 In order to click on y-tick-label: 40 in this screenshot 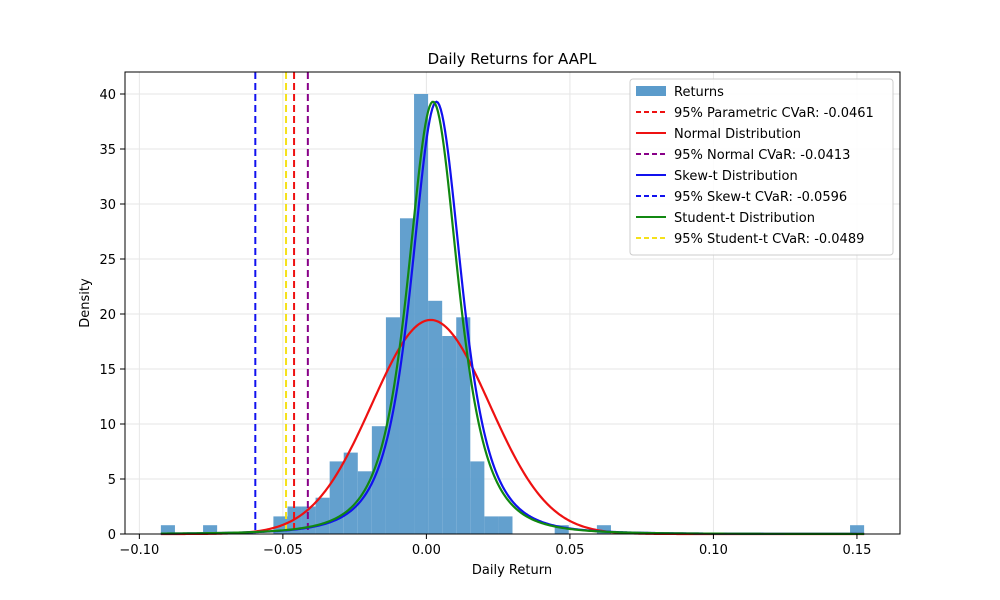, I will do `click(107, 95)`.